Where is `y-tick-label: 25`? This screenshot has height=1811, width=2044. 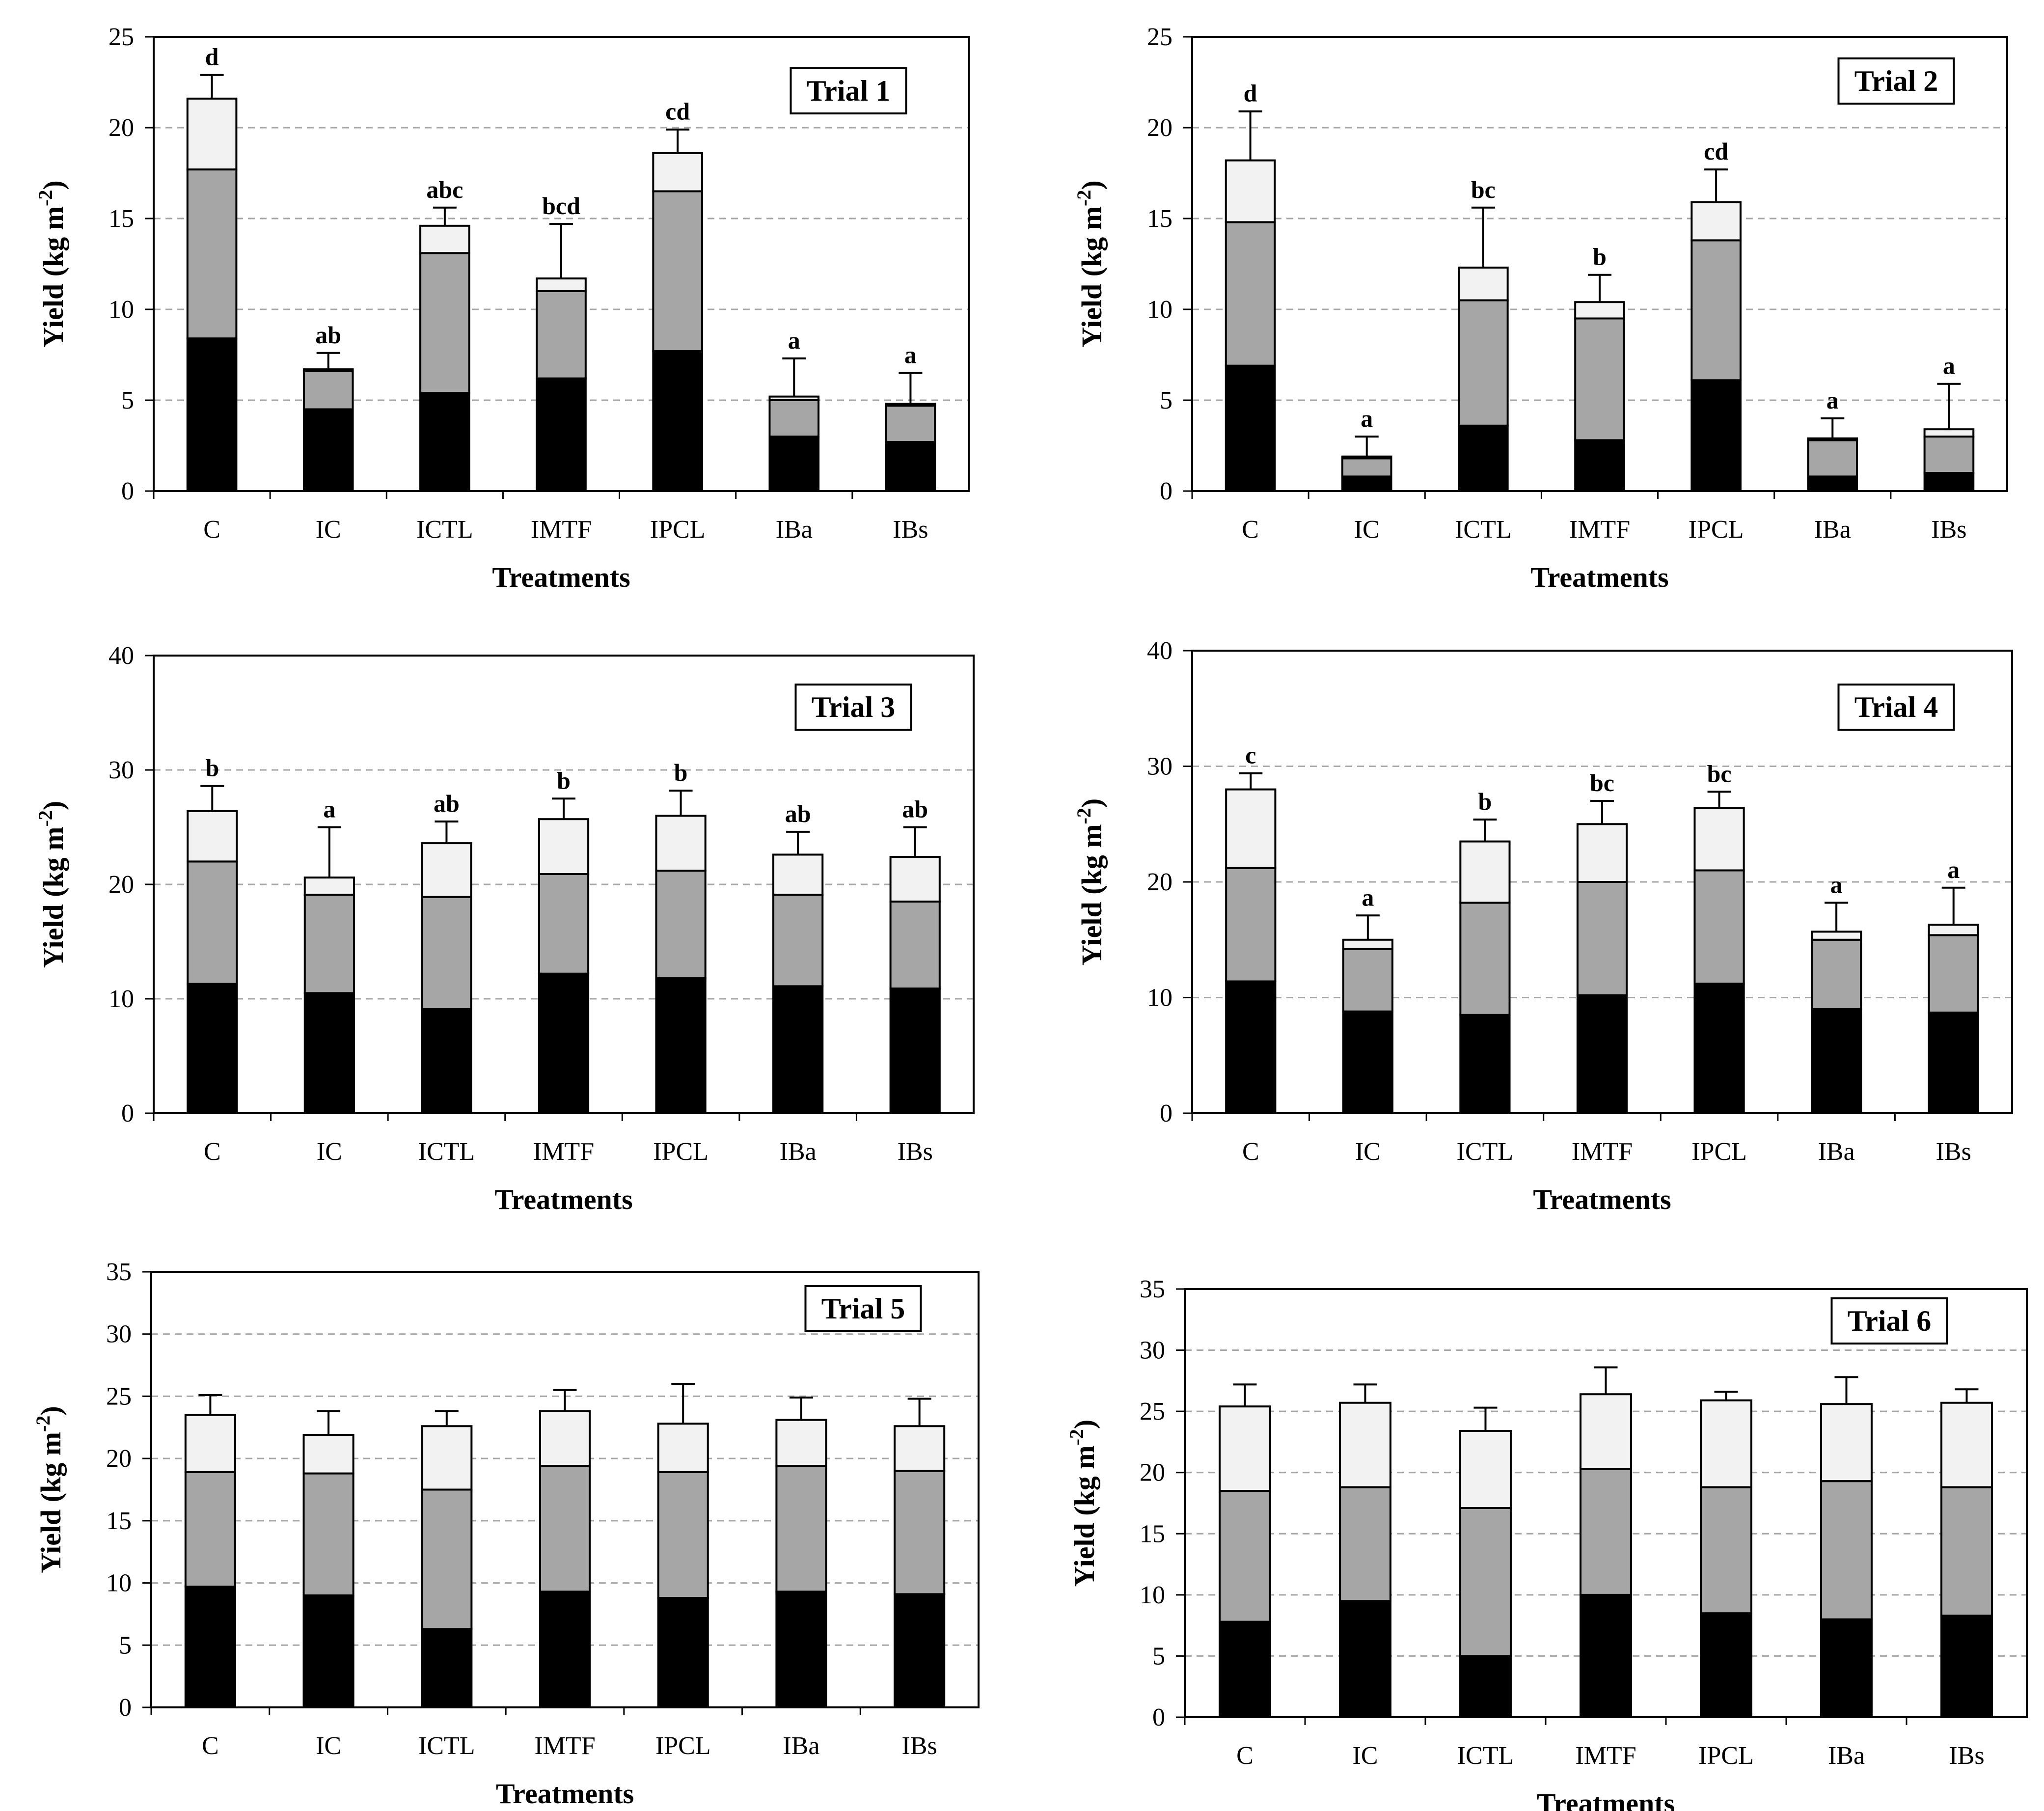 y-tick-label: 25 is located at coordinates (1159, 37).